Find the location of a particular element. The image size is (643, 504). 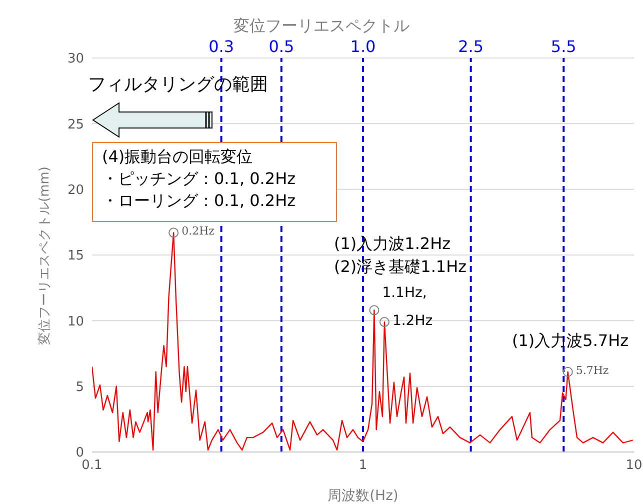

chart-title: 変位フーリエスペクトル is located at coordinates (321, 26).